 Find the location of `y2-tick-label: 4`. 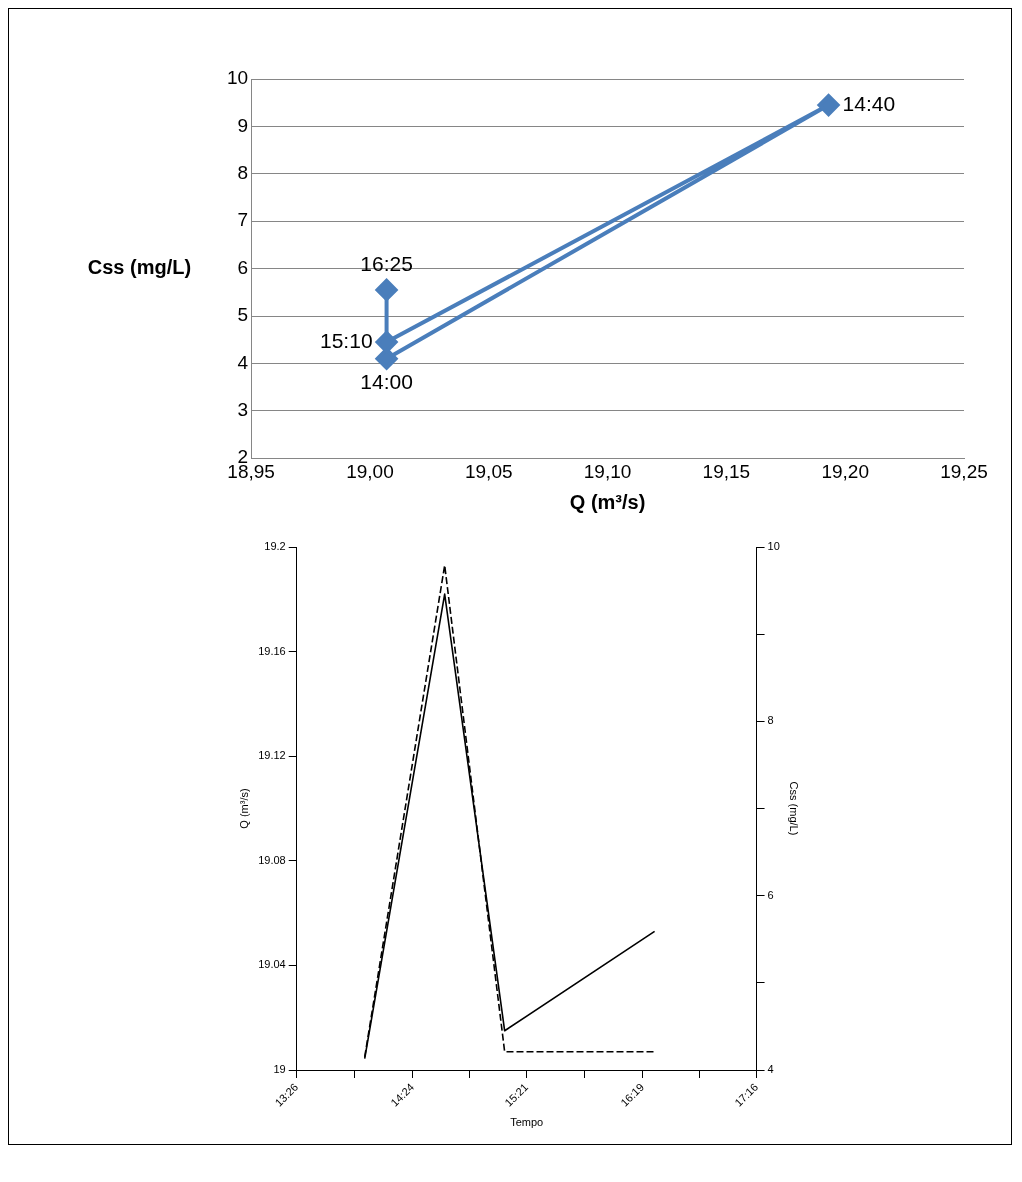

y2-tick-label: 4 is located at coordinates (770, 1069).